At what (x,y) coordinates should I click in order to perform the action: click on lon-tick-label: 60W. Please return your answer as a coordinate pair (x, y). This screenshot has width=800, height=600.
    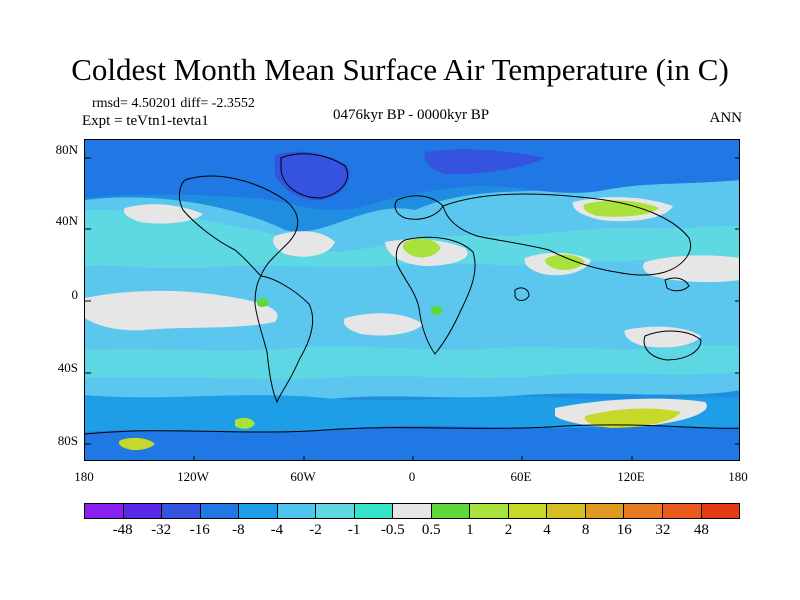
    Looking at the image, I should click on (303, 476).